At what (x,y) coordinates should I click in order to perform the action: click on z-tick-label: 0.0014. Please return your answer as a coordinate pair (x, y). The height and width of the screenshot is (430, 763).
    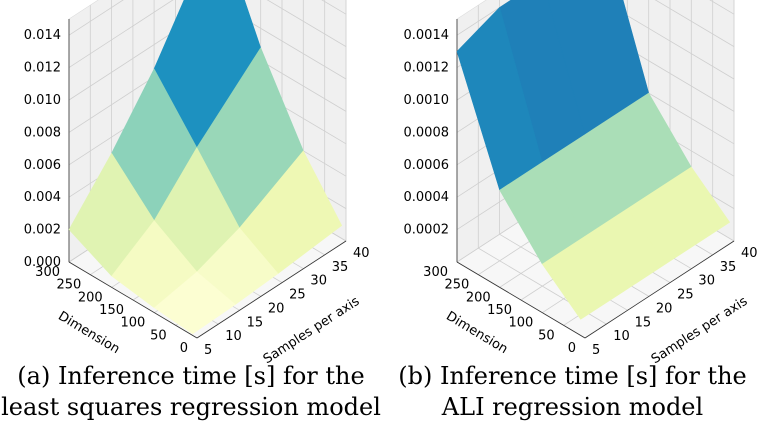
    Looking at the image, I should click on (427, 35).